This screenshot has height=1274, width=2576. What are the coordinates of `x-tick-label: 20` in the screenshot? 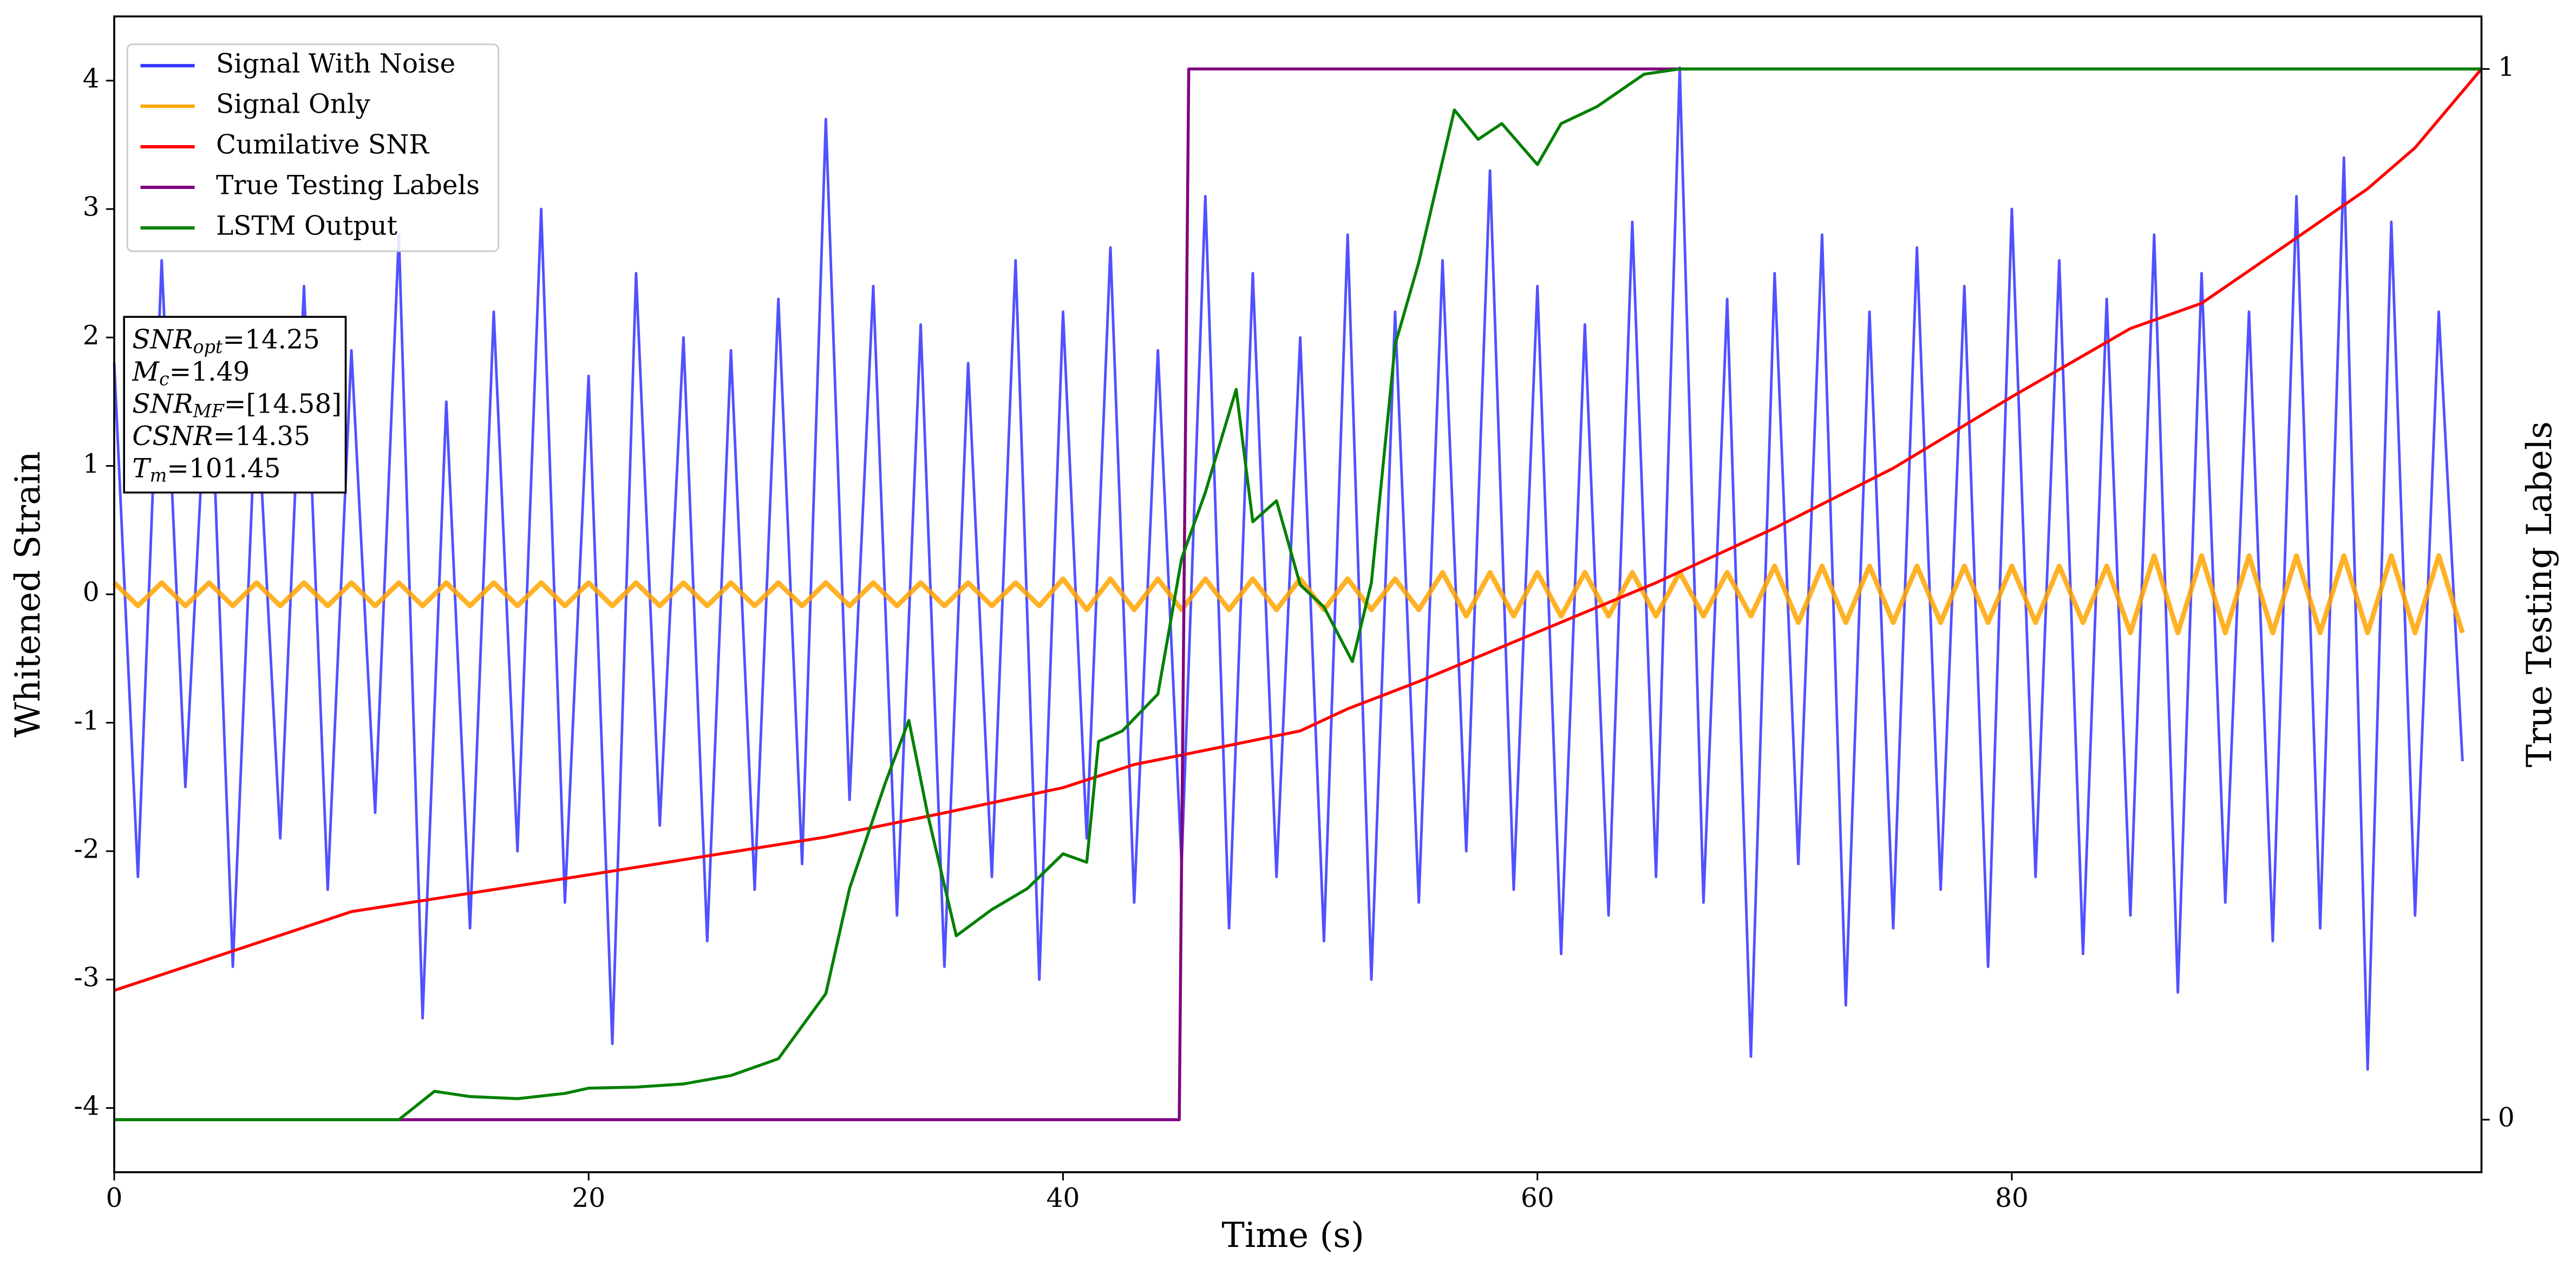 It's located at (588, 1198).